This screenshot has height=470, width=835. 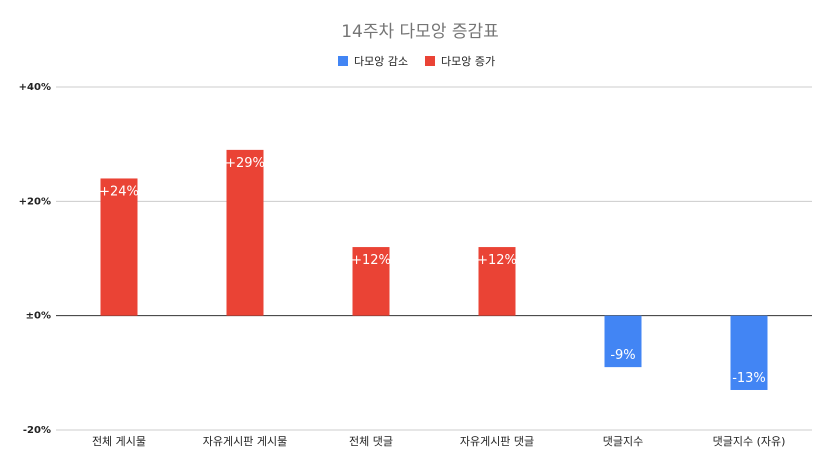 What do you see at coordinates (749, 441) in the screenshot?
I see `category-label-5: 댓글지수 (자유)` at bounding box center [749, 441].